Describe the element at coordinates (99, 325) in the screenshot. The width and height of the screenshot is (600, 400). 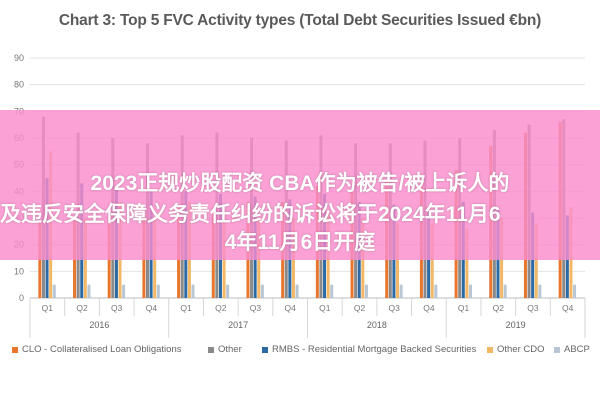
I see `year-label: 2016` at that location.